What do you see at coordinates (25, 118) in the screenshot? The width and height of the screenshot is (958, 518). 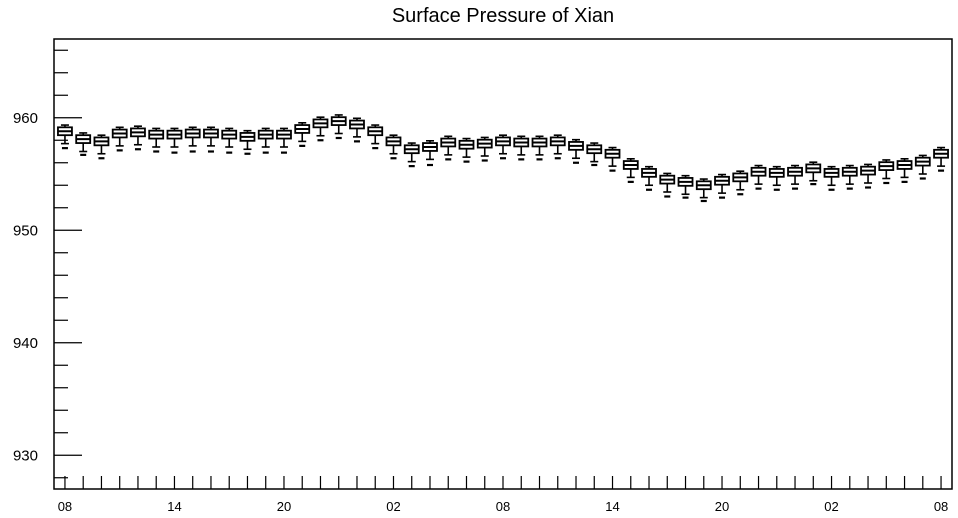 I see `y-tick-label: 960` at bounding box center [25, 118].